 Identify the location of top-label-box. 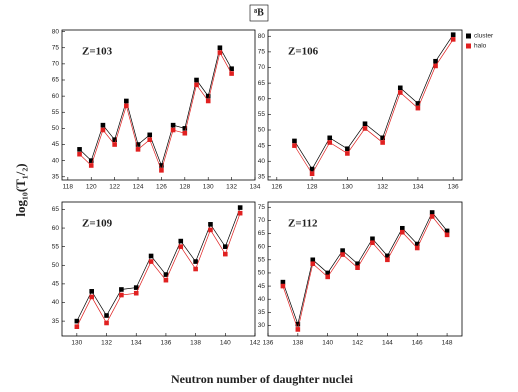
(259, 13).